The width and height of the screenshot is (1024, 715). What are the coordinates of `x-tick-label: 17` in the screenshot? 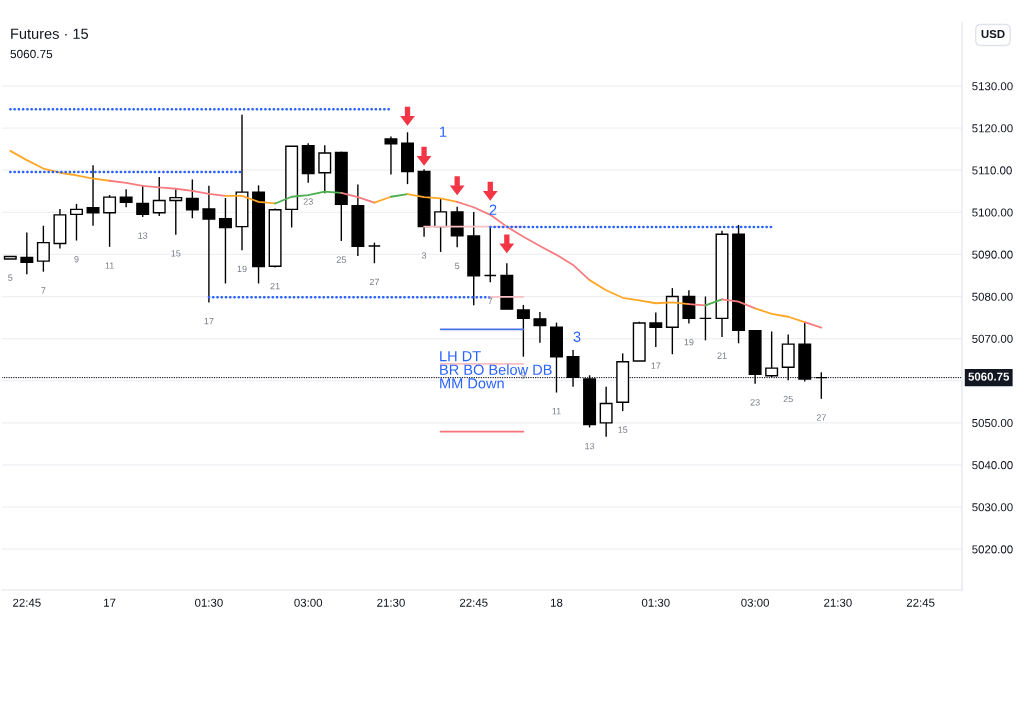 It's located at (110, 602).